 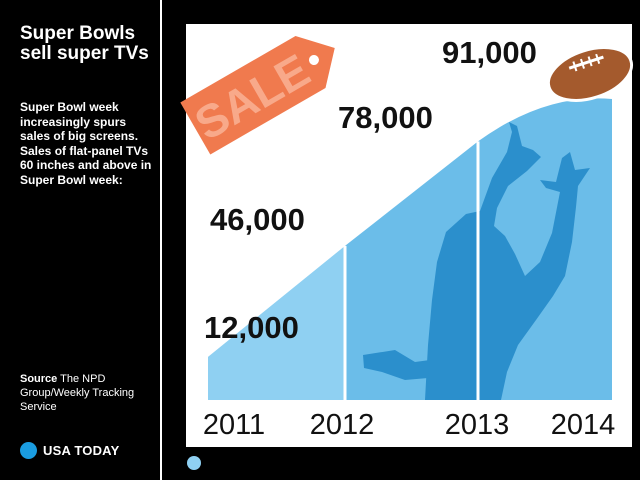 What do you see at coordinates (583, 425) in the screenshot?
I see `year-tick-label: 2014` at bounding box center [583, 425].